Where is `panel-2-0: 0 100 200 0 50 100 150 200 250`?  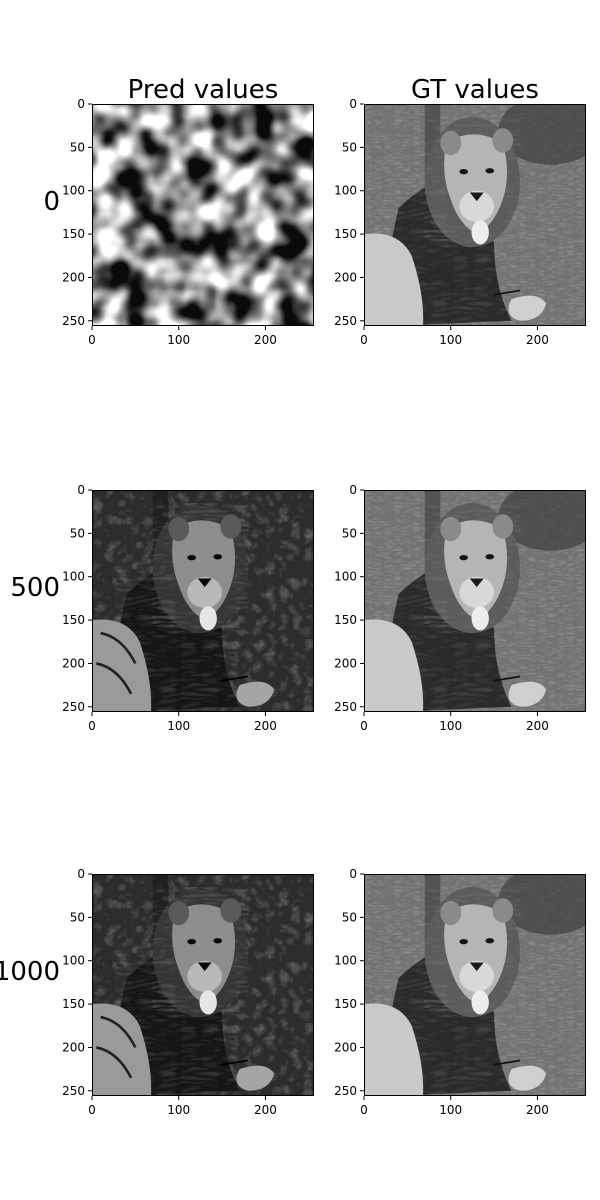
panel-2-0: 0 100 200 0 50 100 150 200 250 is located at coordinates (188, 992).